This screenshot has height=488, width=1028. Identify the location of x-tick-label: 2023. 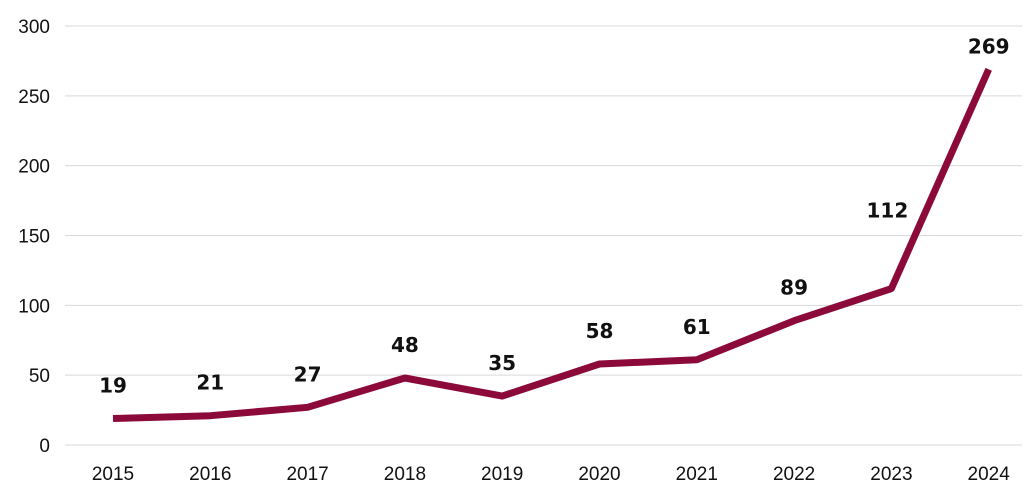
(891, 474).